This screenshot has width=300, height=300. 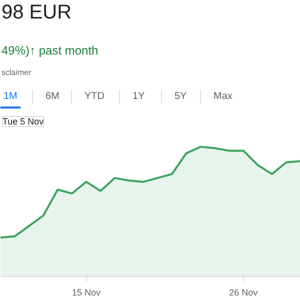 What do you see at coordinates (53, 96) in the screenshot?
I see `text: 6M` at bounding box center [53, 96].